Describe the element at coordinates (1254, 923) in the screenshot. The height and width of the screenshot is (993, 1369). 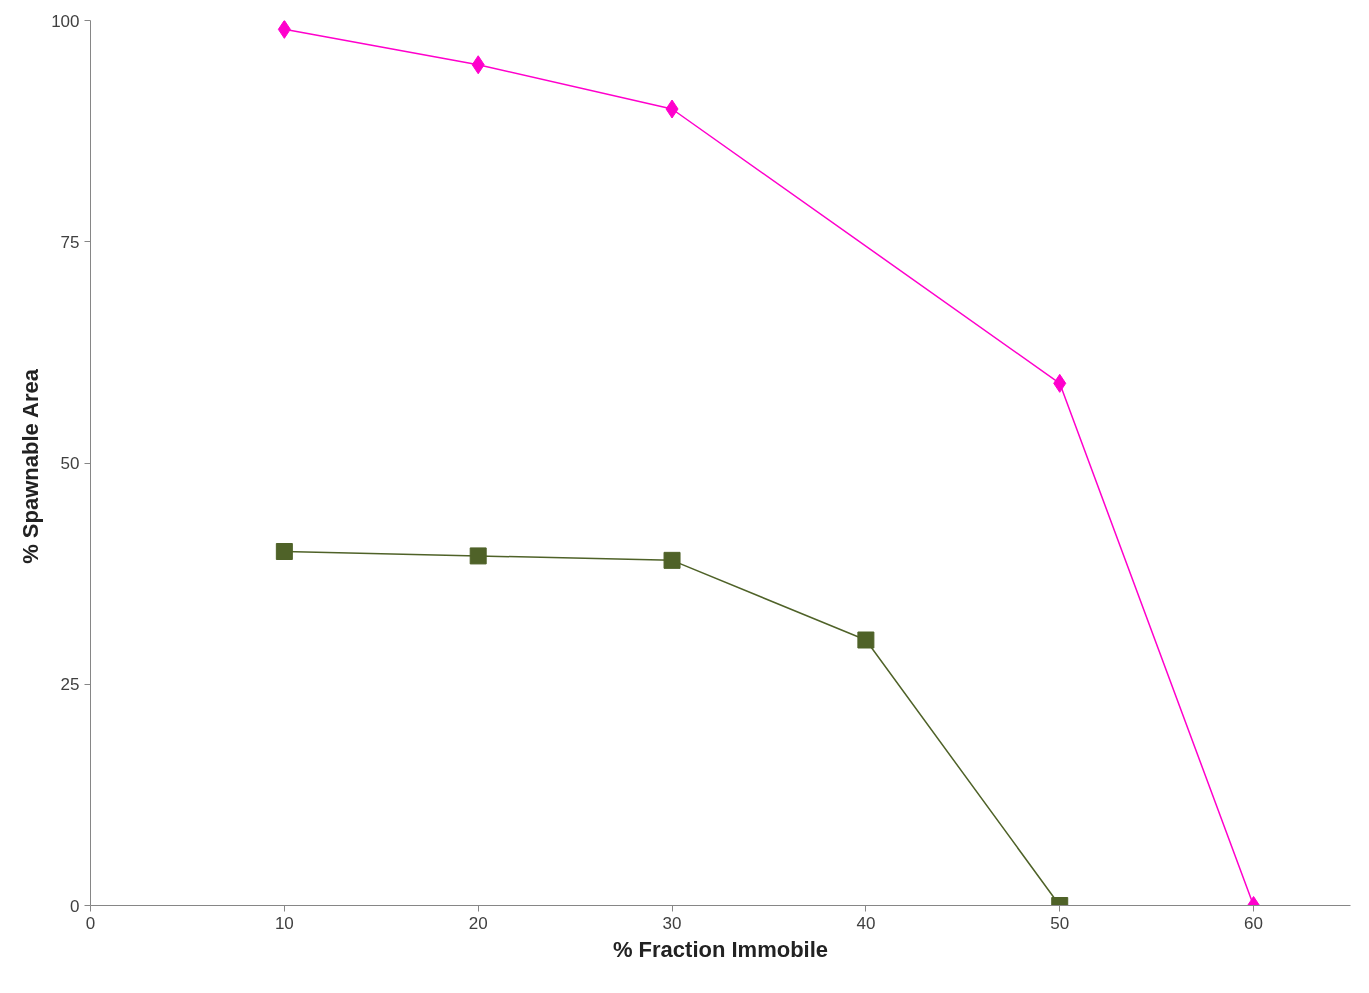
I see `x-tick-label: 60` at that location.